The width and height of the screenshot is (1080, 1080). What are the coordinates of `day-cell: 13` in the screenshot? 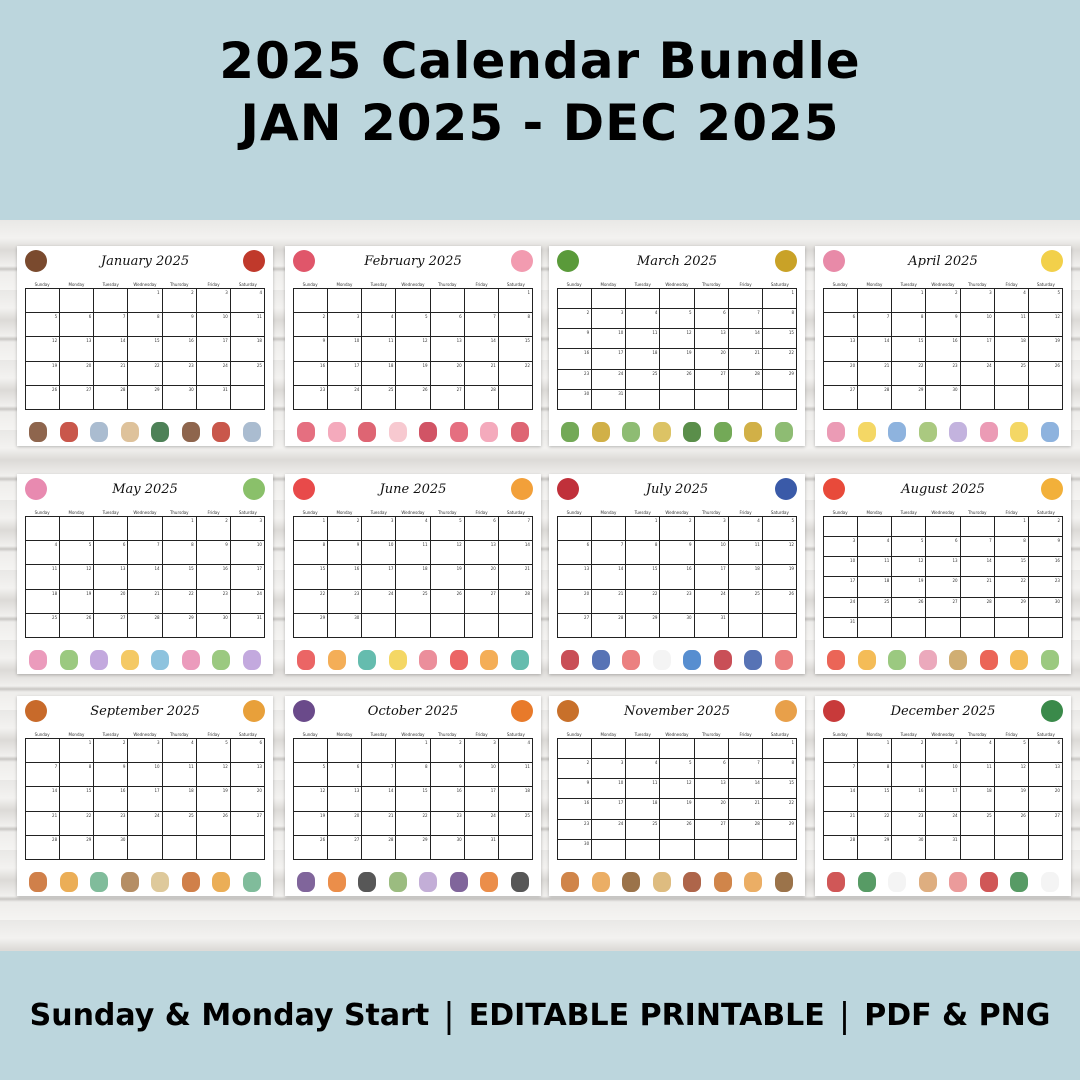 It's located at (711, 339).